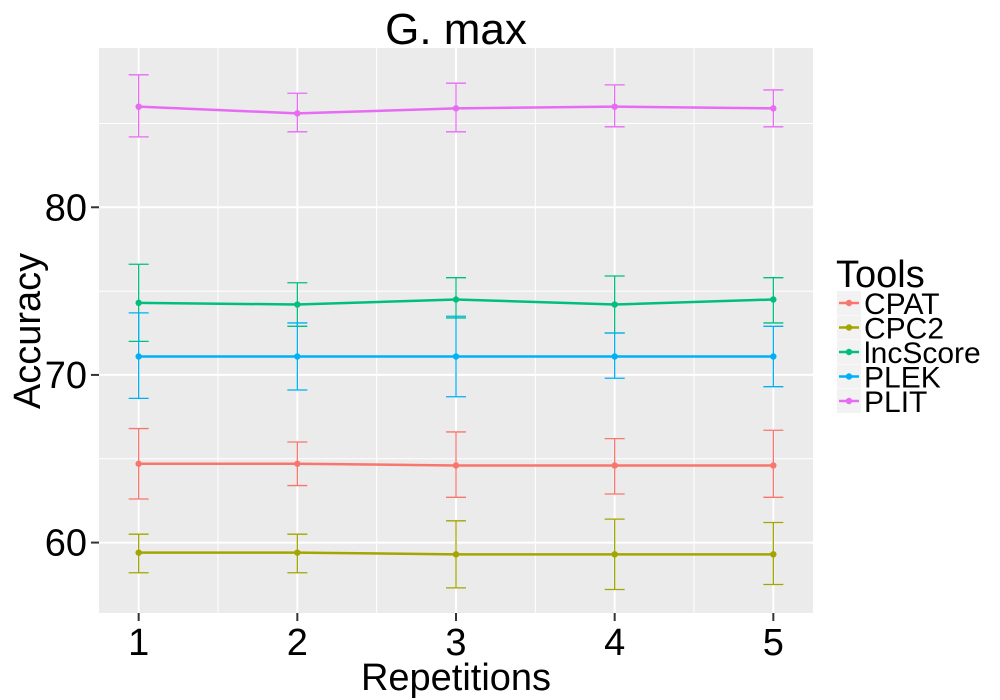 The height and width of the screenshot is (700, 1000). I want to click on legend-label: CPC2, so click(904, 329).